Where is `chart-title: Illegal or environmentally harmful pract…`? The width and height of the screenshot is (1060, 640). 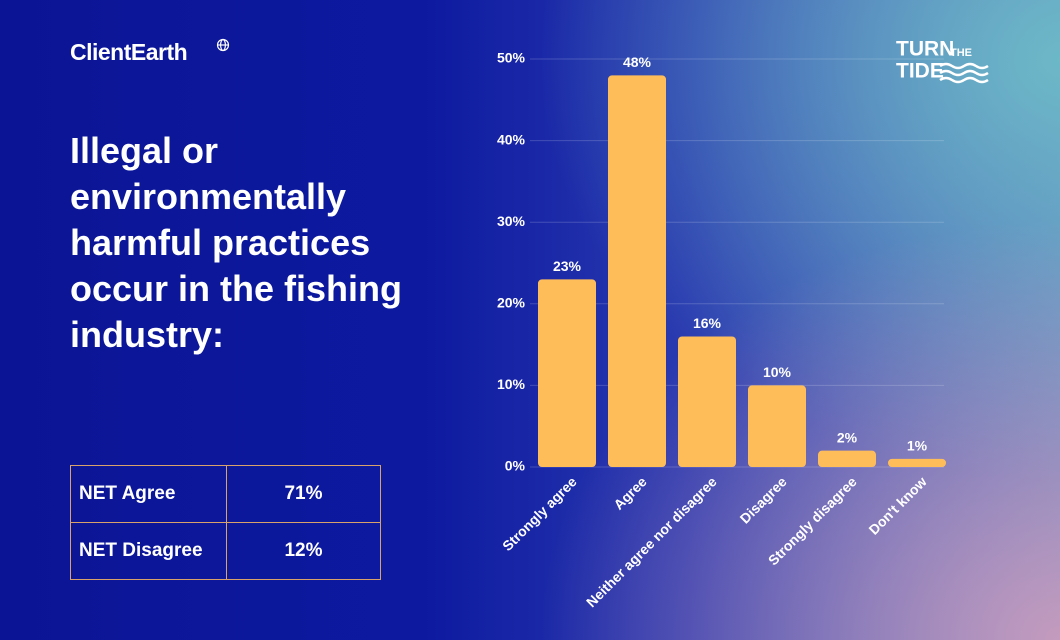 chart-title: Illegal or environmentally harmful pract… is located at coordinates (236, 242).